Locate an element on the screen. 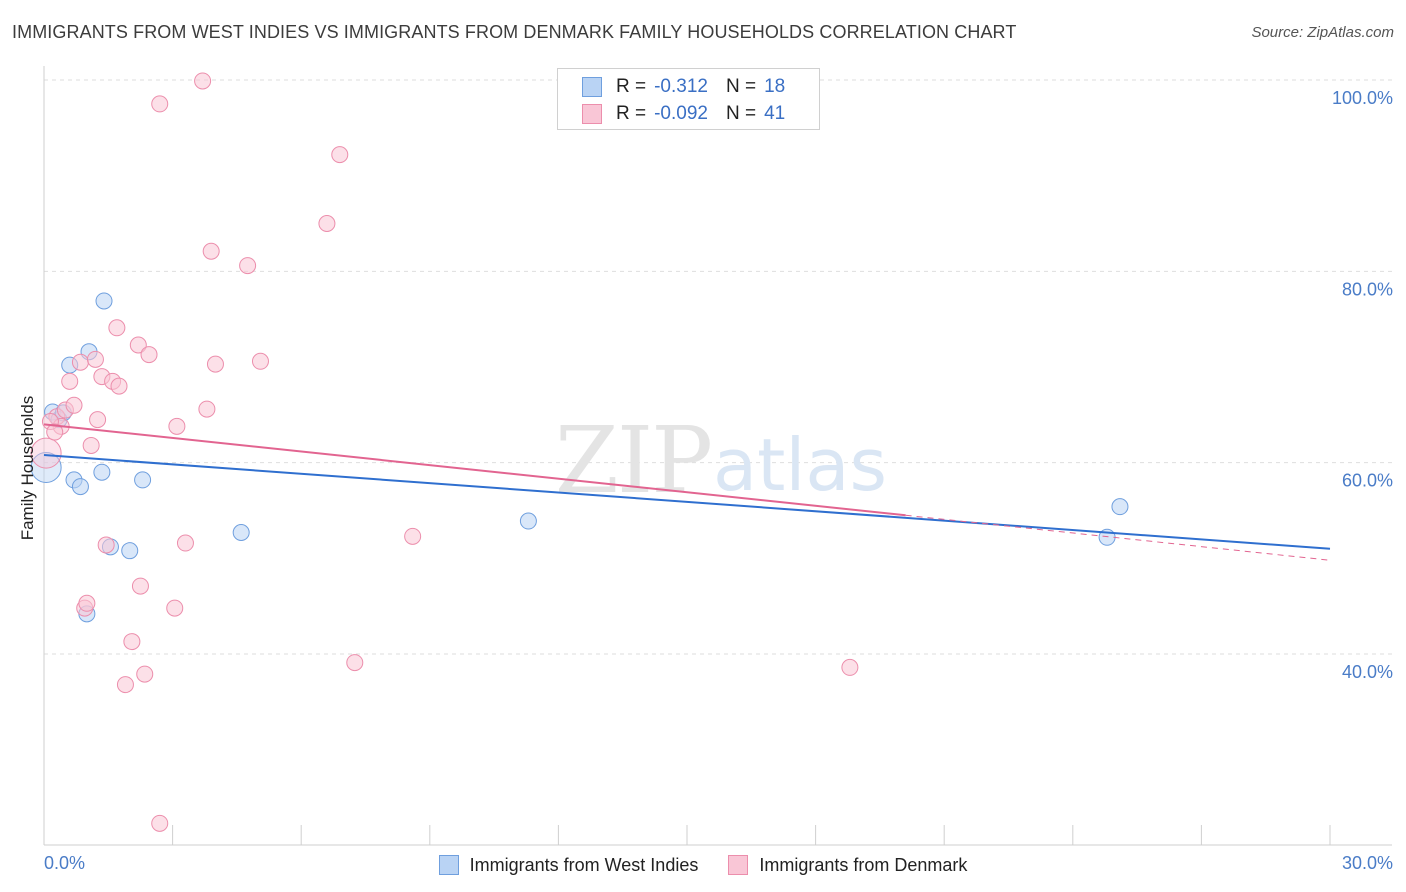 This screenshot has width=1406, height=892. y-tick-label: 80.0% is located at coordinates (1367, 289).